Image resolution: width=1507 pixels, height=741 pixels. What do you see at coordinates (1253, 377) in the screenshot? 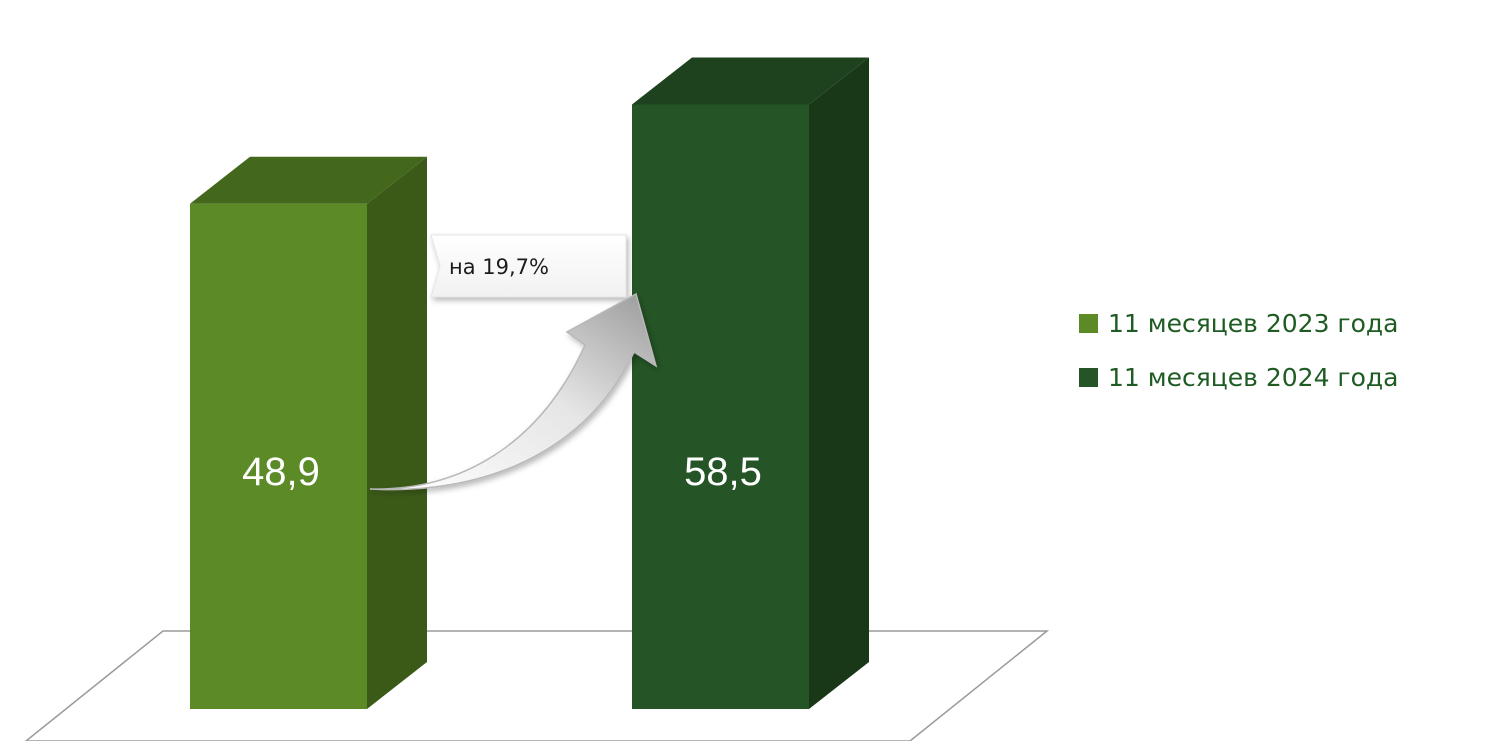
I see `legend-label-2024: 11 месяцев 2024 года` at bounding box center [1253, 377].